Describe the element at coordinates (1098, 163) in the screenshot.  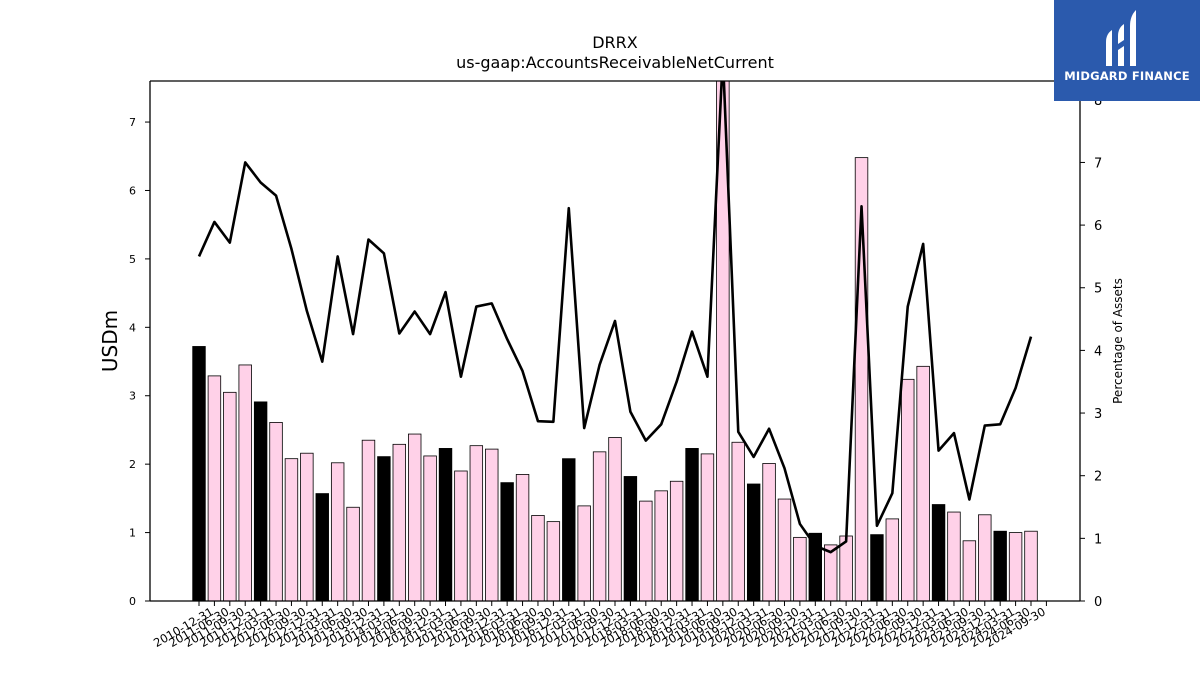
I see `y2-tick-label: 7` at that location.